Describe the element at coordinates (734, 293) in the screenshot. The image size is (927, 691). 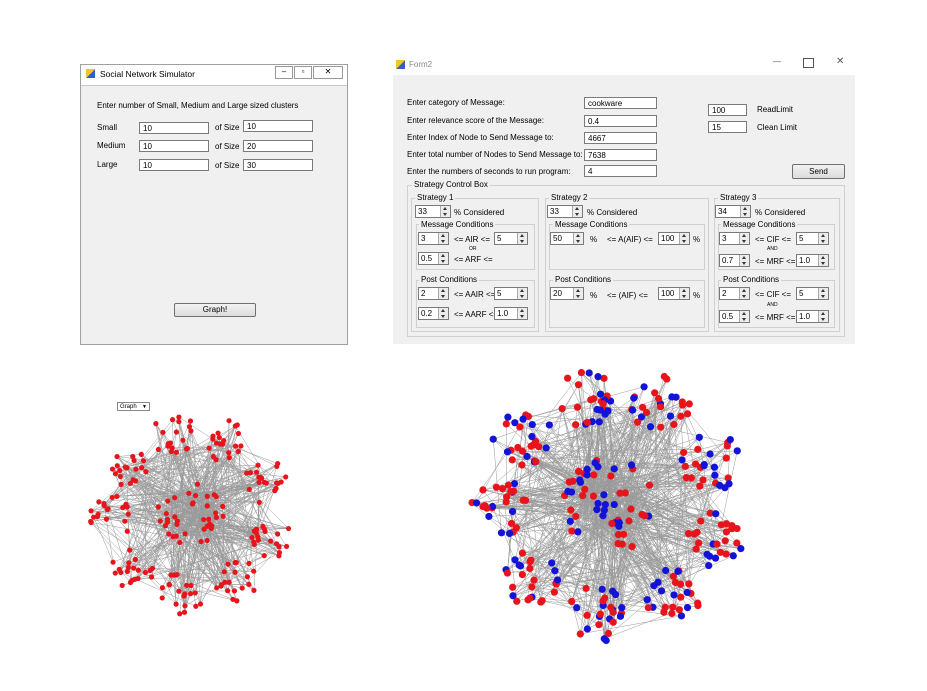
I see `s3-post-cif-min-spinner: 2` at that location.